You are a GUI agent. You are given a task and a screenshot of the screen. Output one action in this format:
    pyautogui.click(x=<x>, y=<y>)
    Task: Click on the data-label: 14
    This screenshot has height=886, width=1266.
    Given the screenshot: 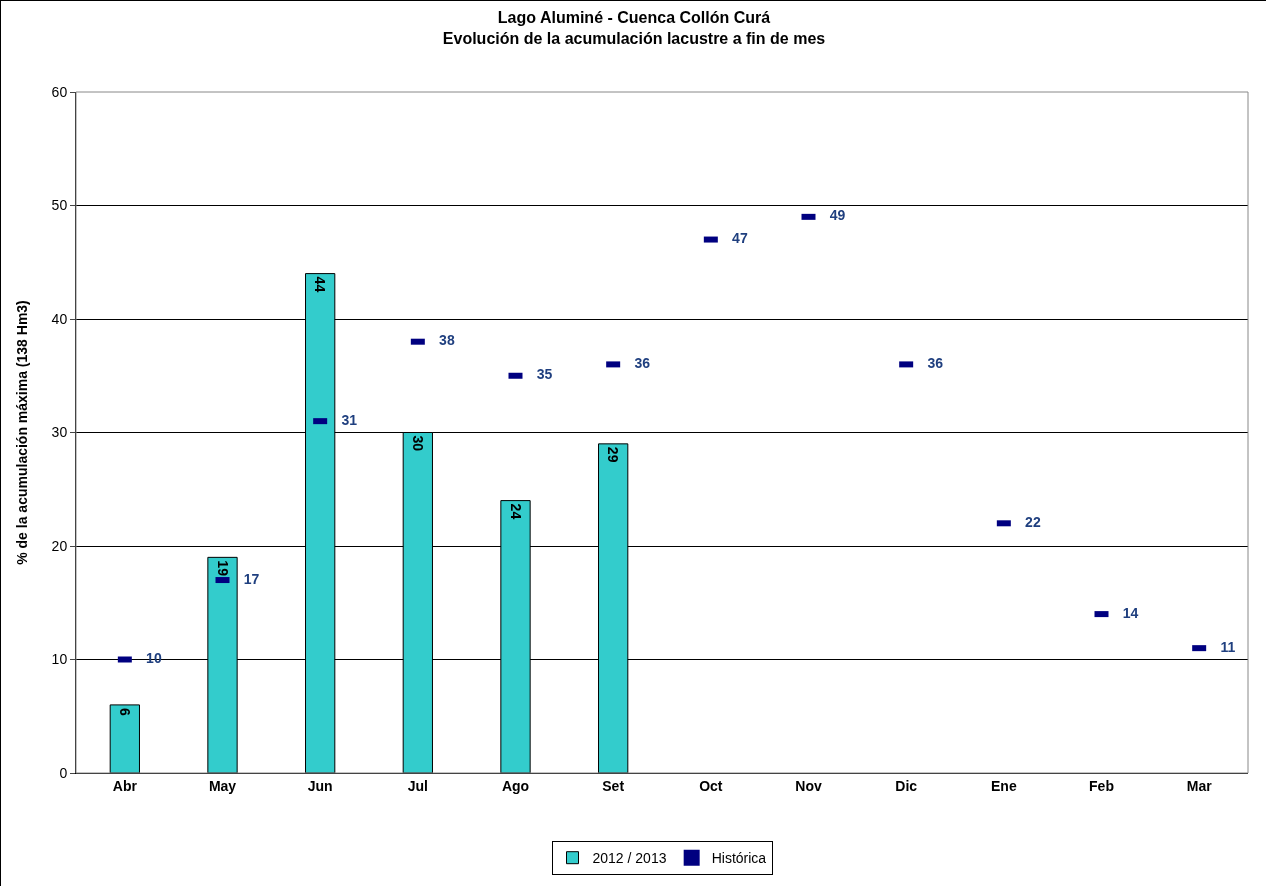 What is the action you would take?
    pyautogui.click(x=1127, y=612)
    